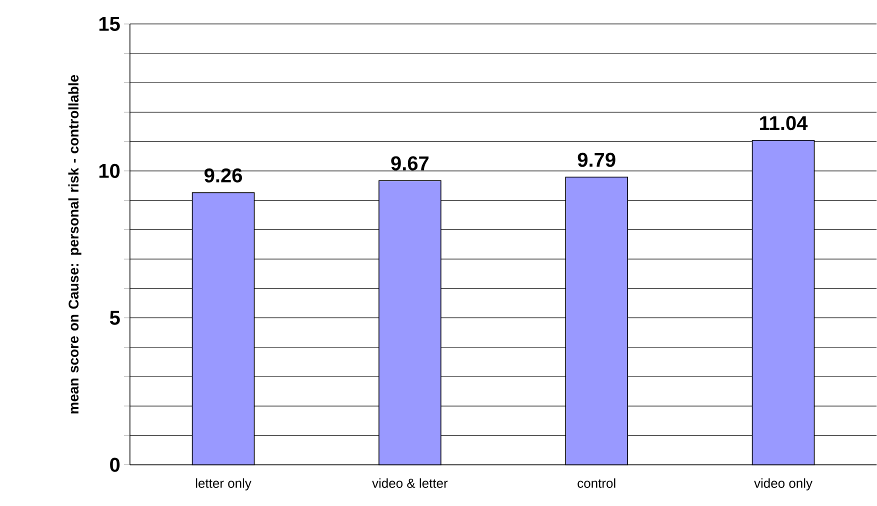  I want to click on data-label: 9.79, so click(597, 159).